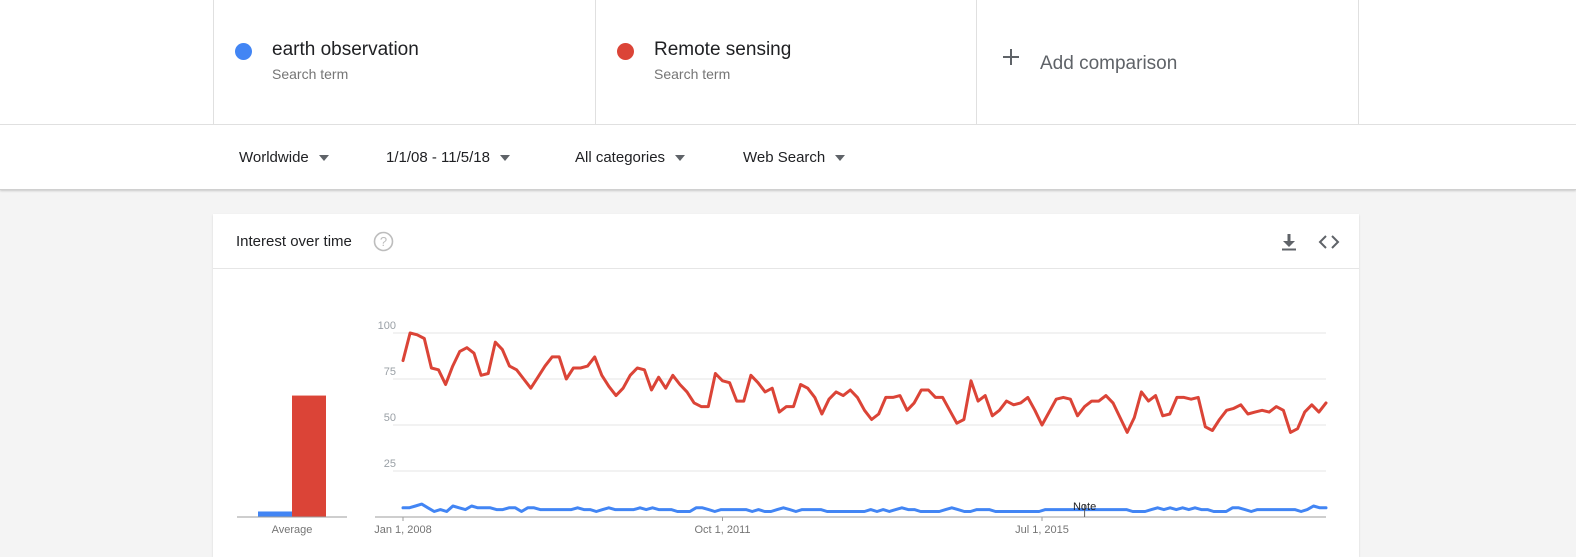 The width and height of the screenshot is (1576, 557). What do you see at coordinates (243, 51) in the screenshot?
I see `series-color-dot-blue` at bounding box center [243, 51].